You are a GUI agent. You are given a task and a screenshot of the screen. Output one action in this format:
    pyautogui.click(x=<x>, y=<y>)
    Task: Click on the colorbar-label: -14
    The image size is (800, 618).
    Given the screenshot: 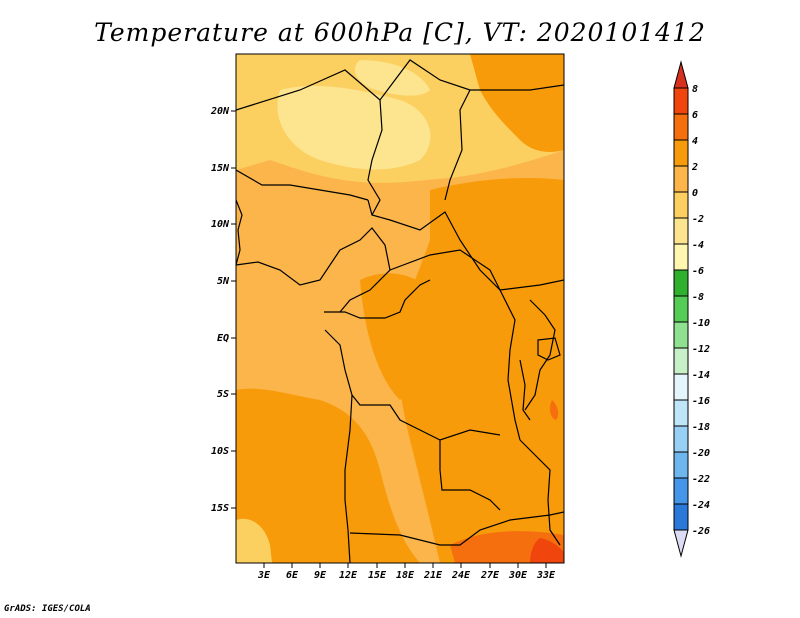 What is the action you would take?
    pyautogui.click(x=701, y=375)
    